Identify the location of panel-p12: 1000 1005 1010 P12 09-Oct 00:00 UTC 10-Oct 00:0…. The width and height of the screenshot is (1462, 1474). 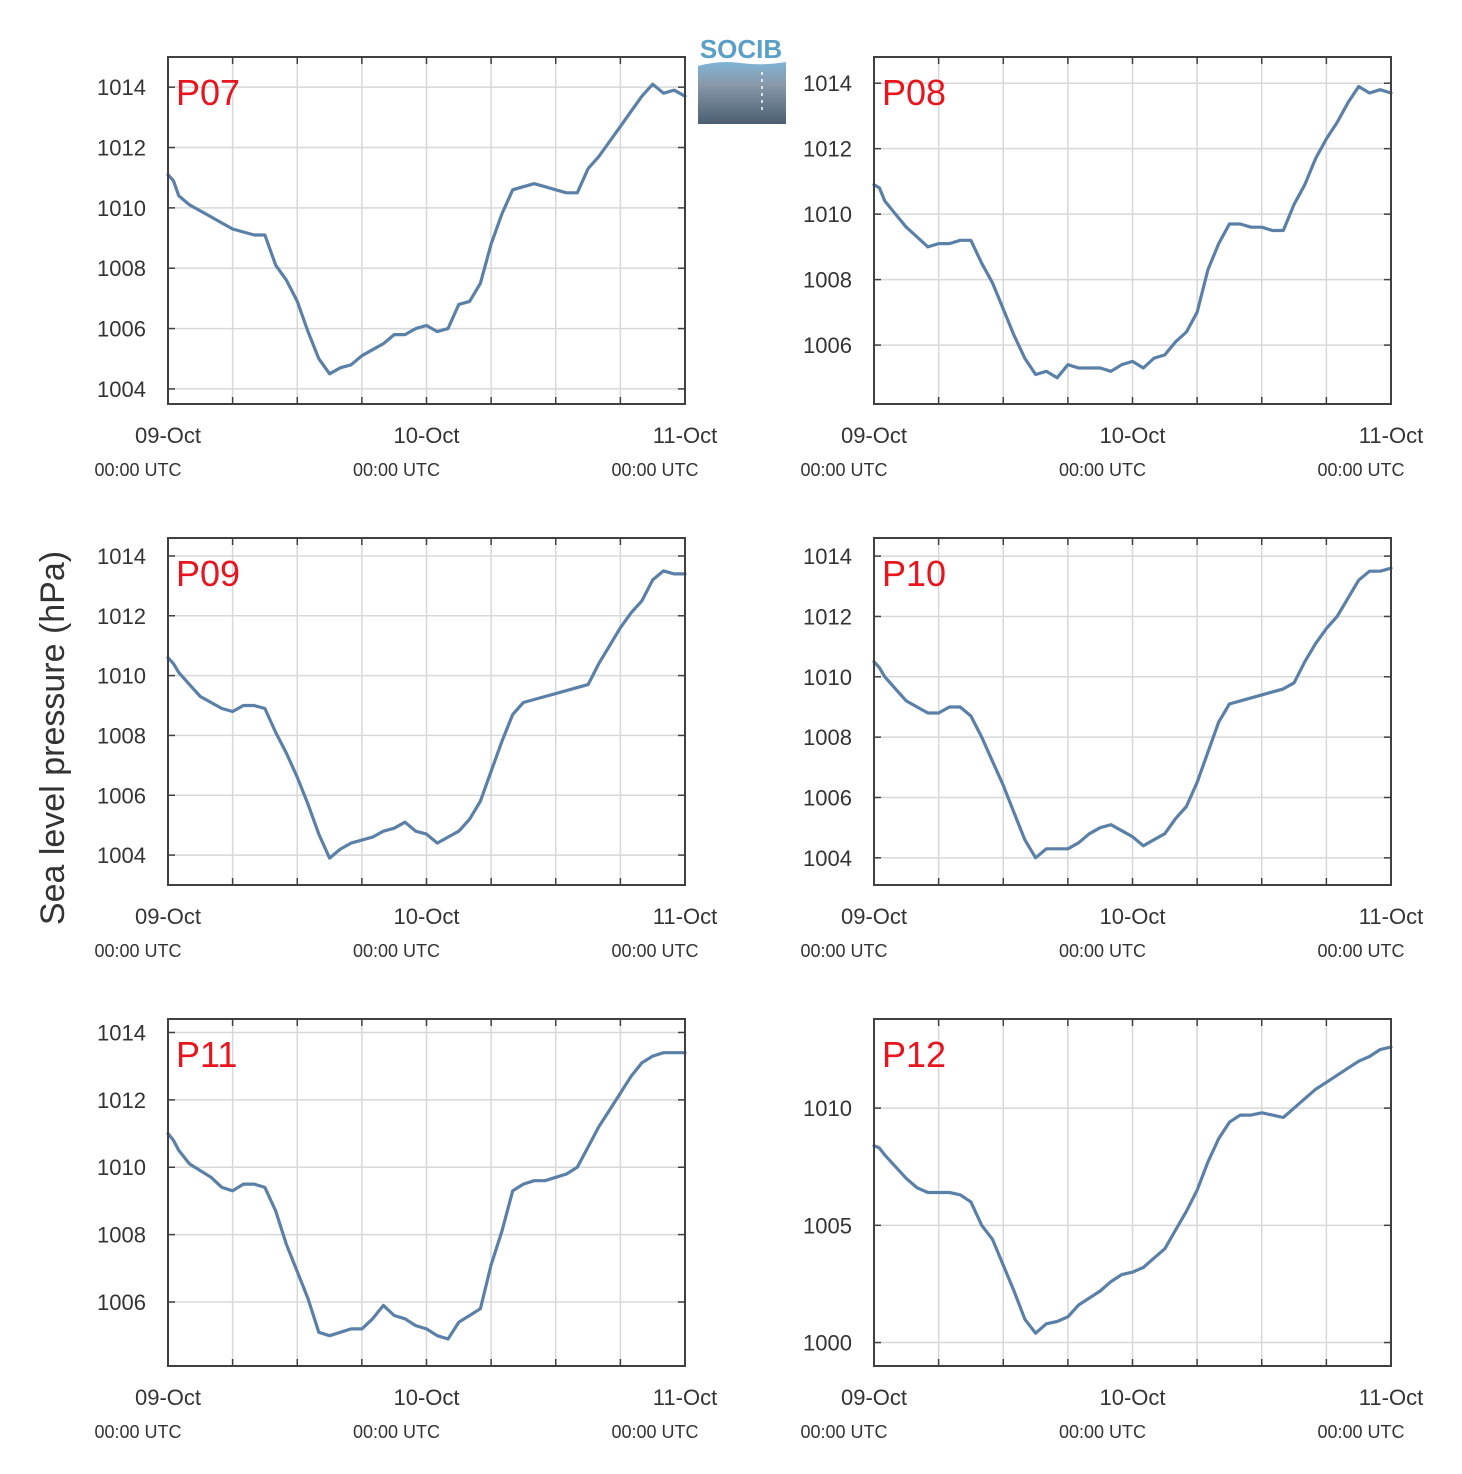
(1111, 1230).